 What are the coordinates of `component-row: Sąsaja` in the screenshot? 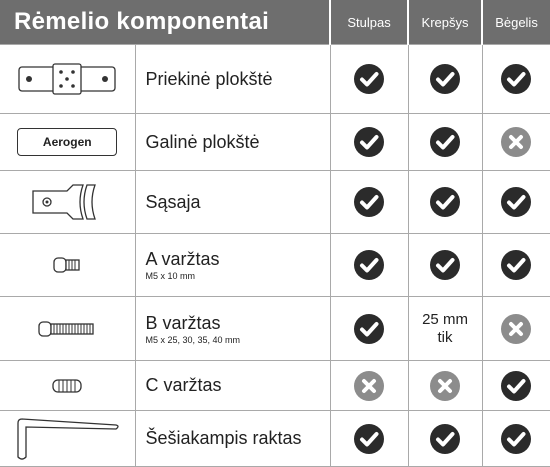 It's located at (275, 202).